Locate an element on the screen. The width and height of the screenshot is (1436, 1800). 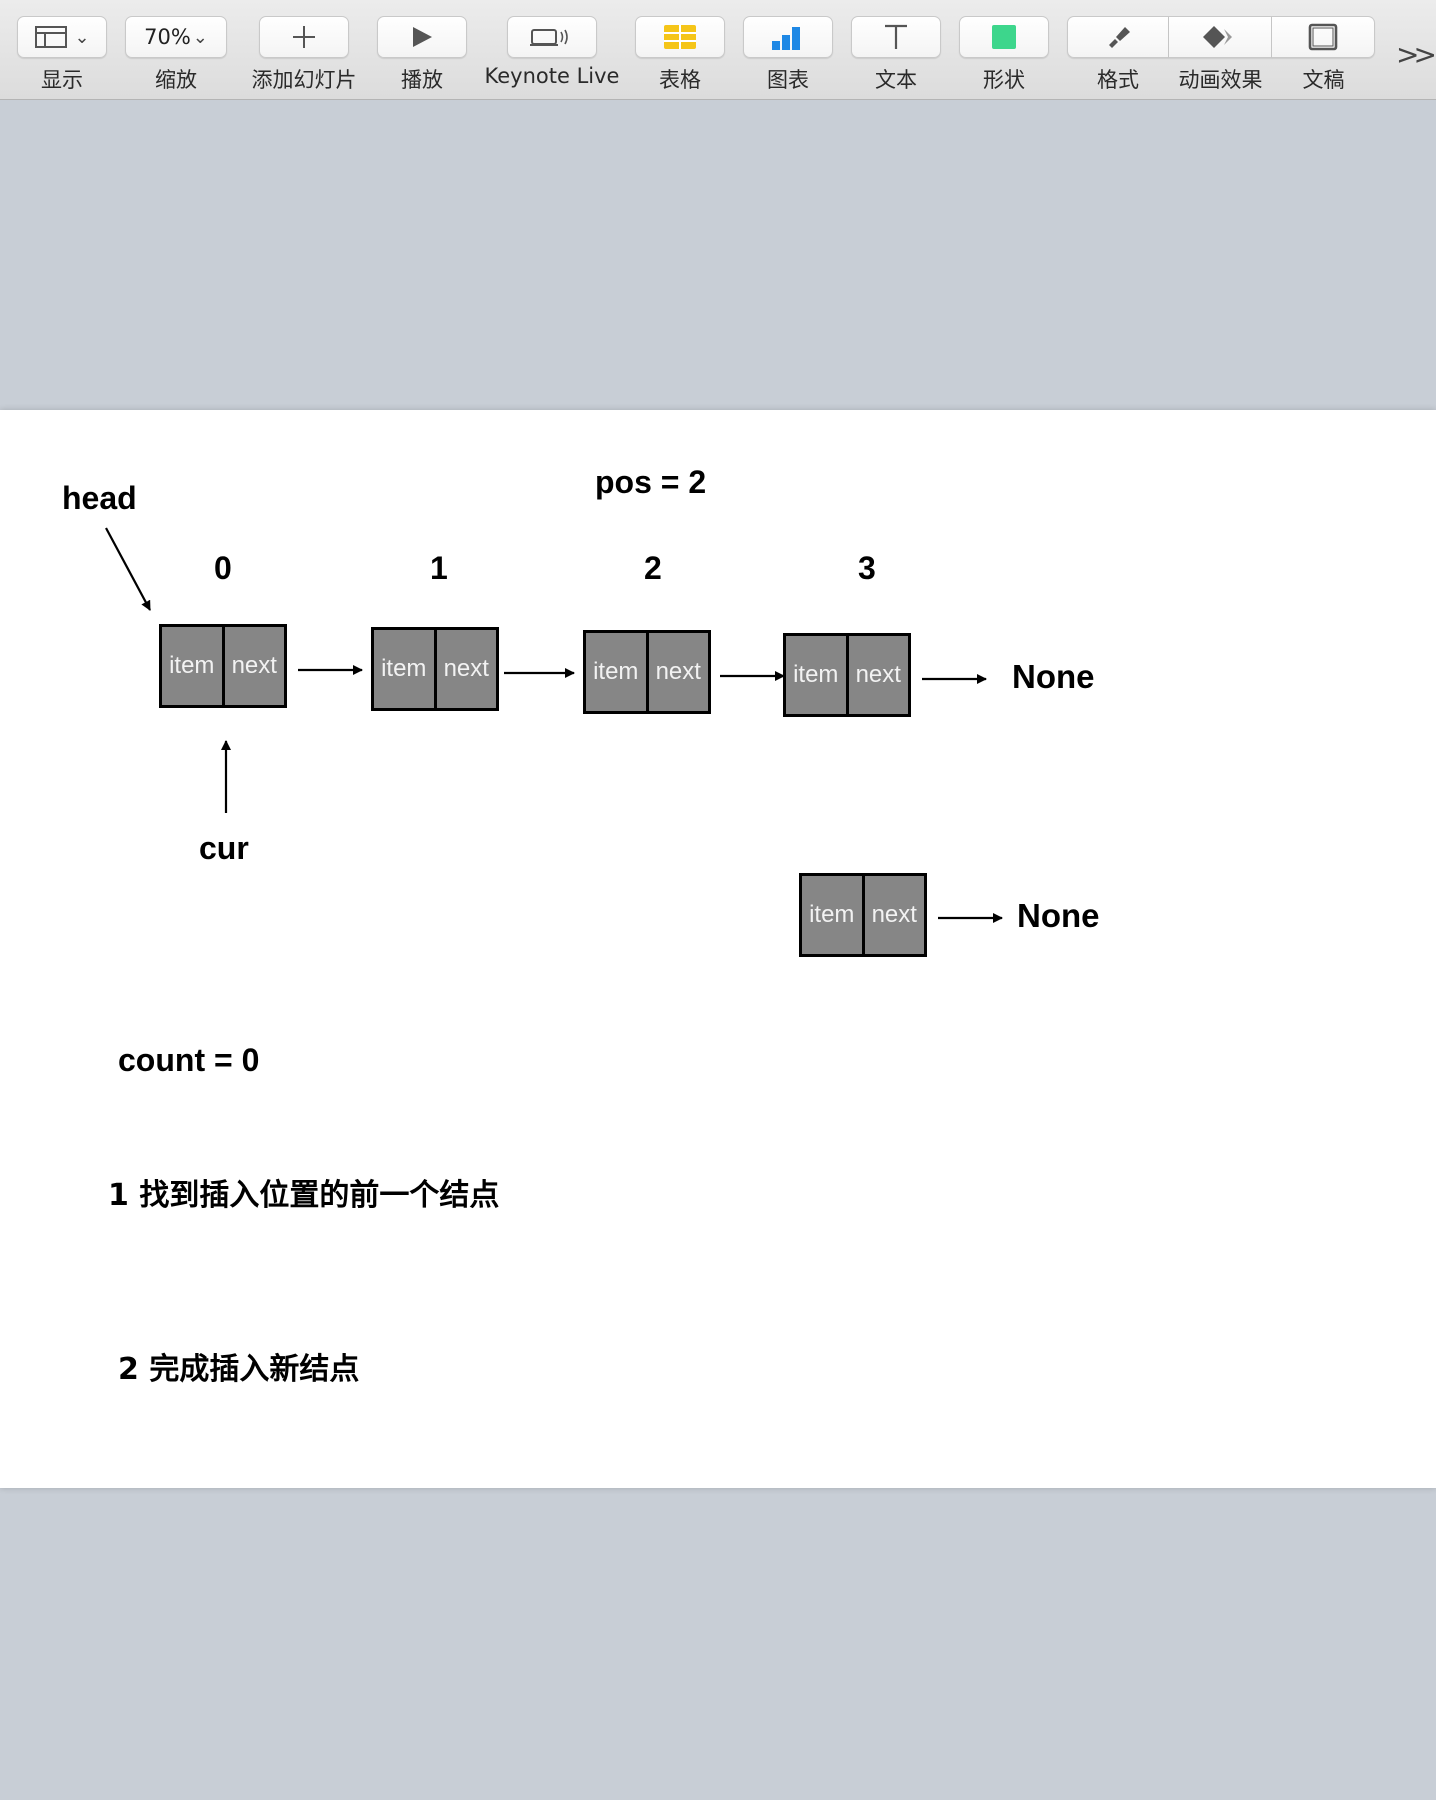
animate-button is located at coordinates (1220, 37).